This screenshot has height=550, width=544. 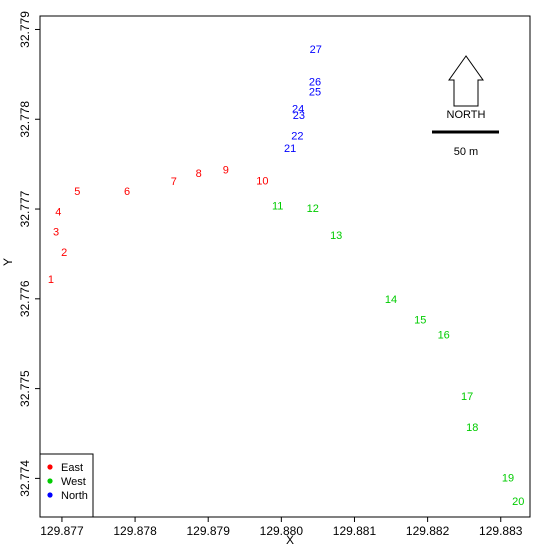 What do you see at coordinates (472, 428) in the screenshot?
I see `data-point-label: 18` at bounding box center [472, 428].